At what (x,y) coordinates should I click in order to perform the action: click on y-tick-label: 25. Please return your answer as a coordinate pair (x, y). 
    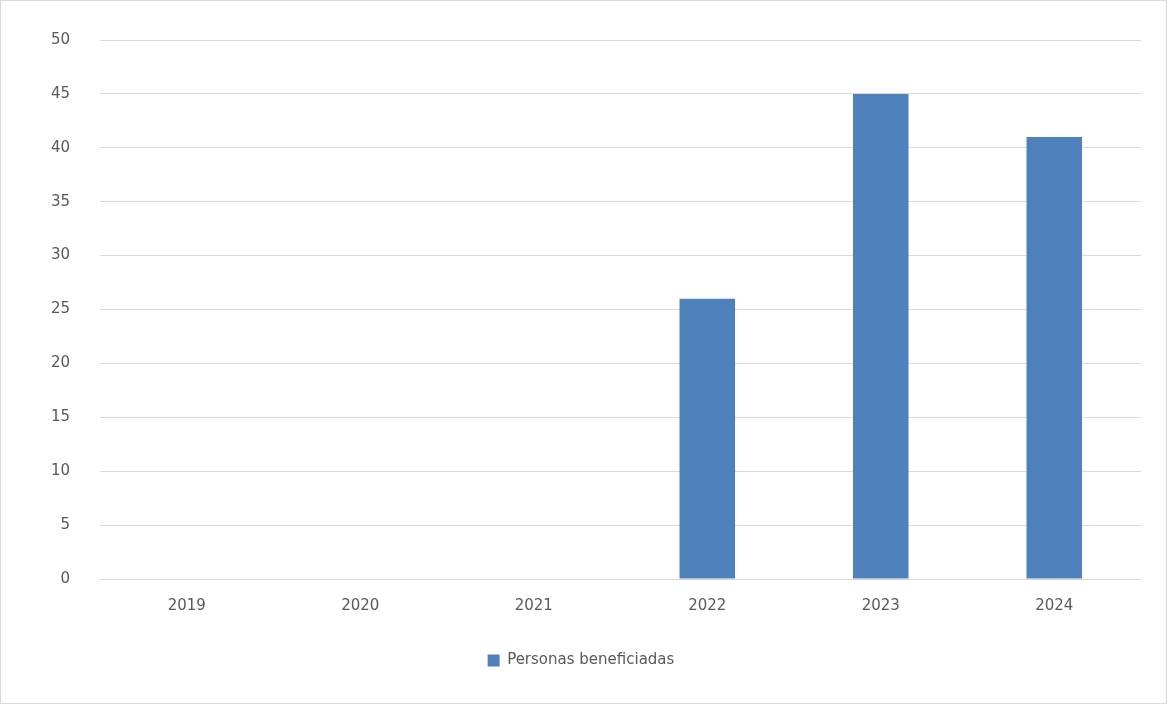
    Looking at the image, I should click on (60, 308).